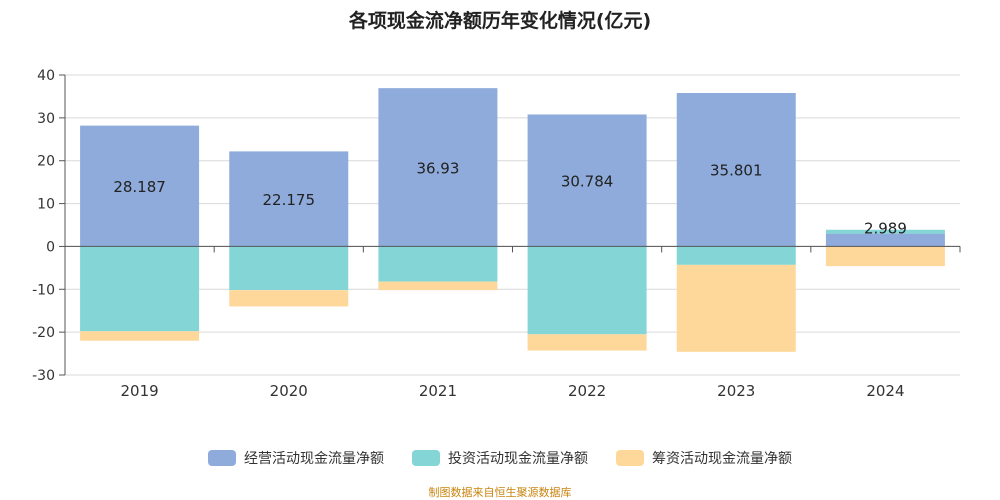 The height and width of the screenshot is (500, 1000). Describe the element at coordinates (736, 308) in the screenshot. I see `bar-financing-2023` at that location.